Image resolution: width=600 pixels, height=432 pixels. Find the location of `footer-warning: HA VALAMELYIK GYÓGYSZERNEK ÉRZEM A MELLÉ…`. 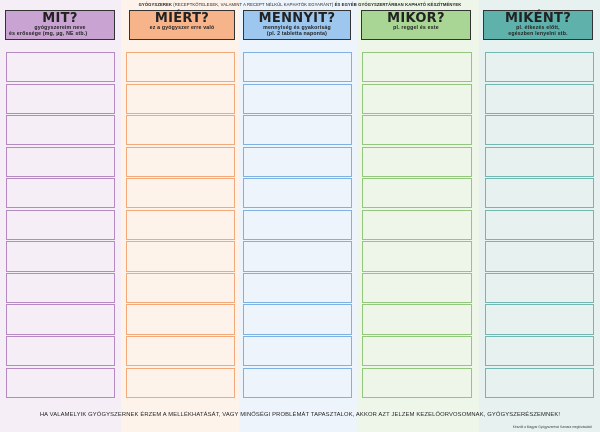

footer-warning: HA VALAMELYIK GYÓGYSZERNEK ÉRZEM A MELLÉ… is located at coordinates (300, 415).